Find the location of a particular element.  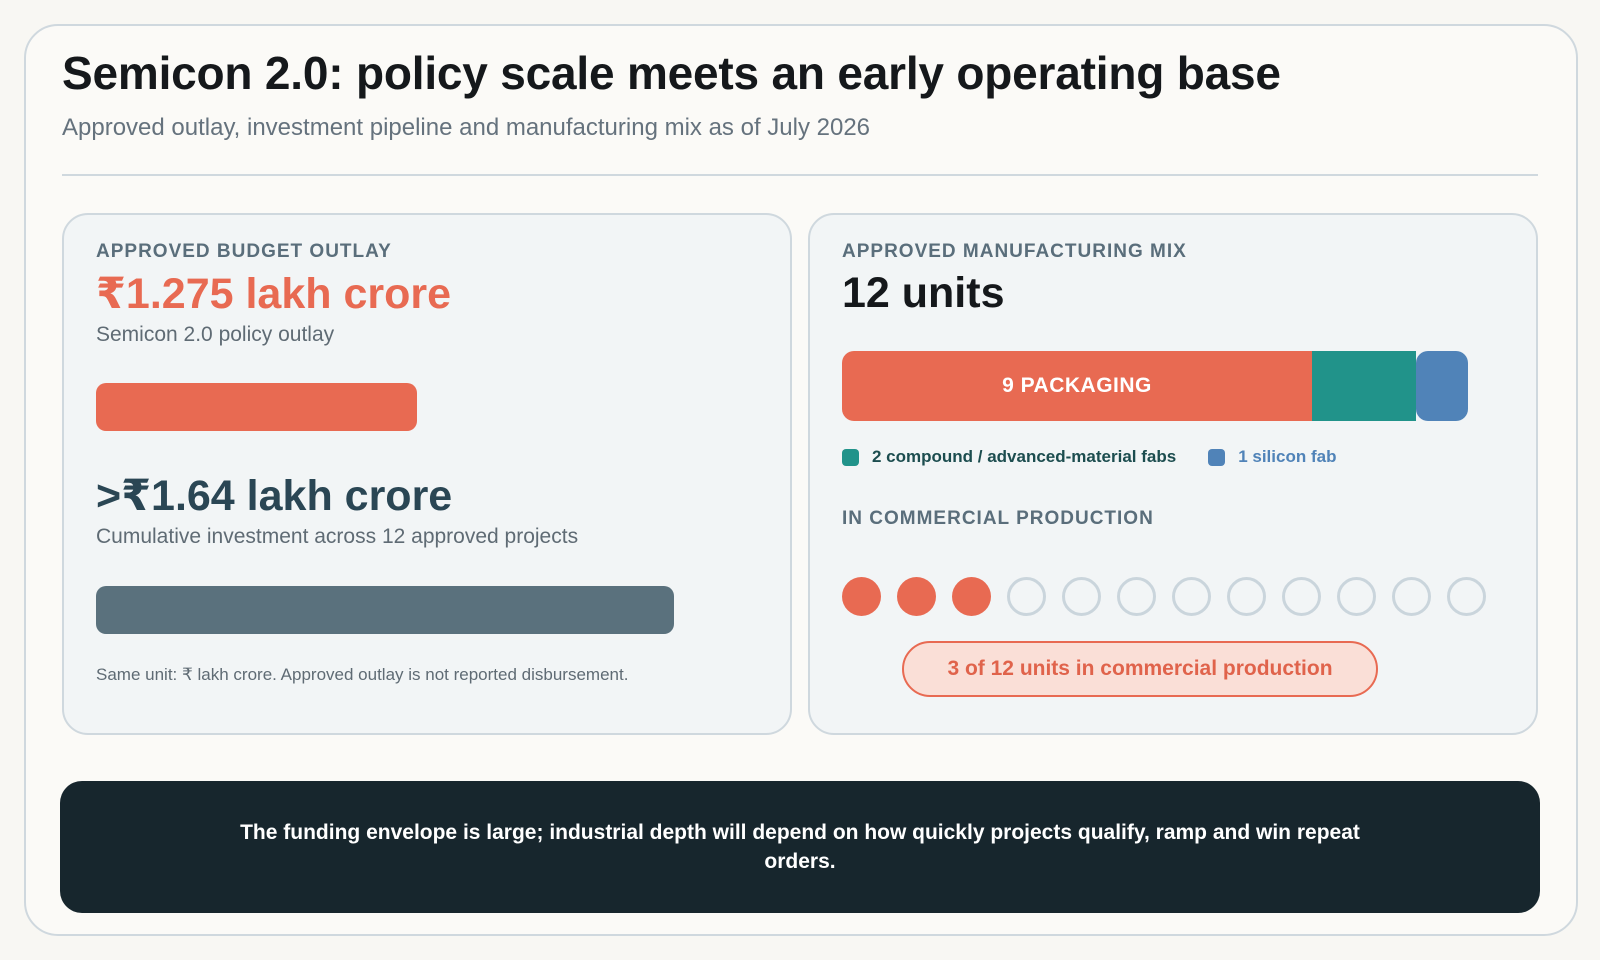

compound-fab-segment is located at coordinates (1364, 386).